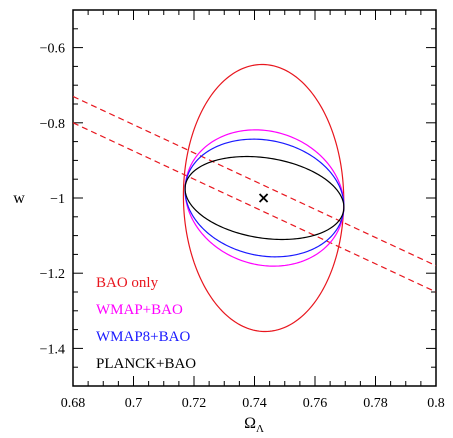 The image size is (453, 438). I want to click on legend-entry: WMAP+BAO, so click(139, 310).